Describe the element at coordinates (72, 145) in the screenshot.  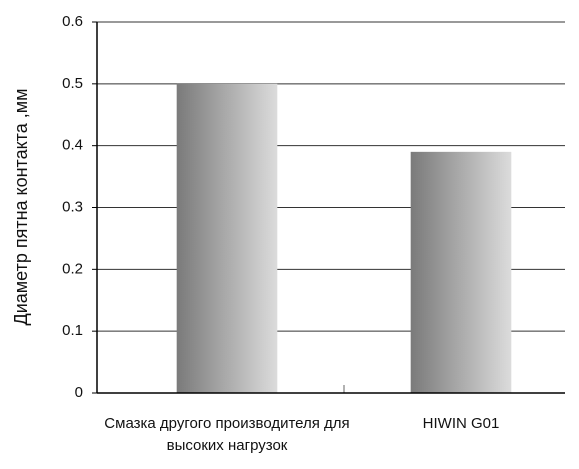
I see `y-tick-label: 0.4` at that location.